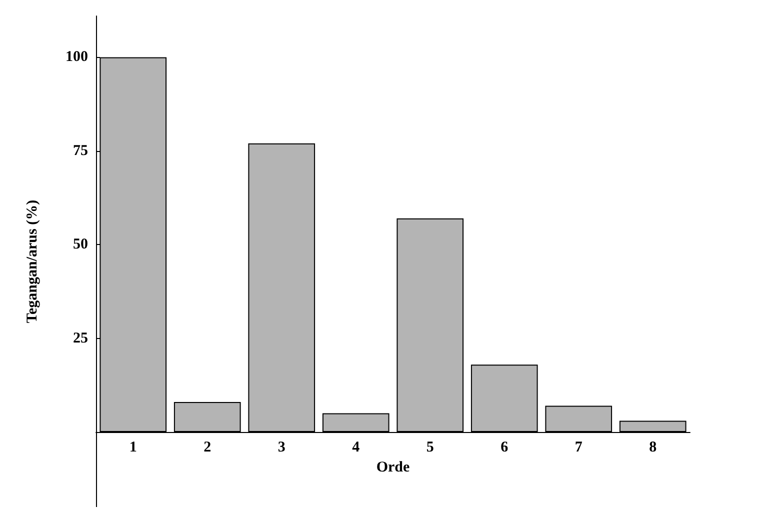  I want to click on x-tick-label: 3, so click(282, 448).